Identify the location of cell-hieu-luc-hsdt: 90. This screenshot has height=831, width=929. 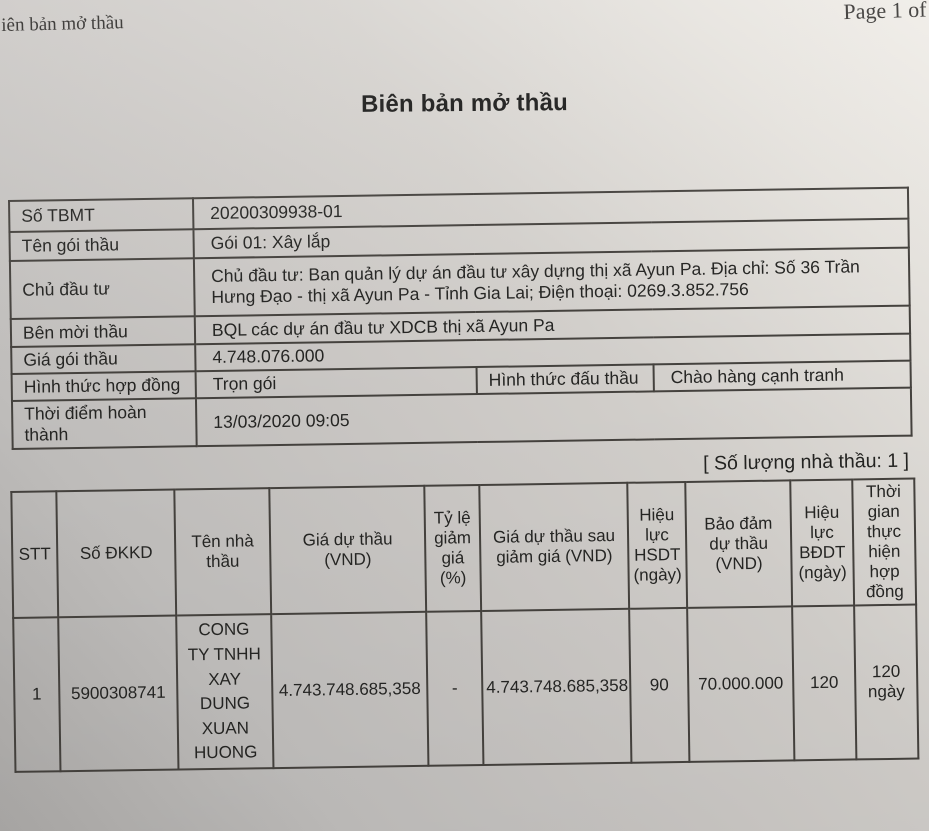
(659, 685).